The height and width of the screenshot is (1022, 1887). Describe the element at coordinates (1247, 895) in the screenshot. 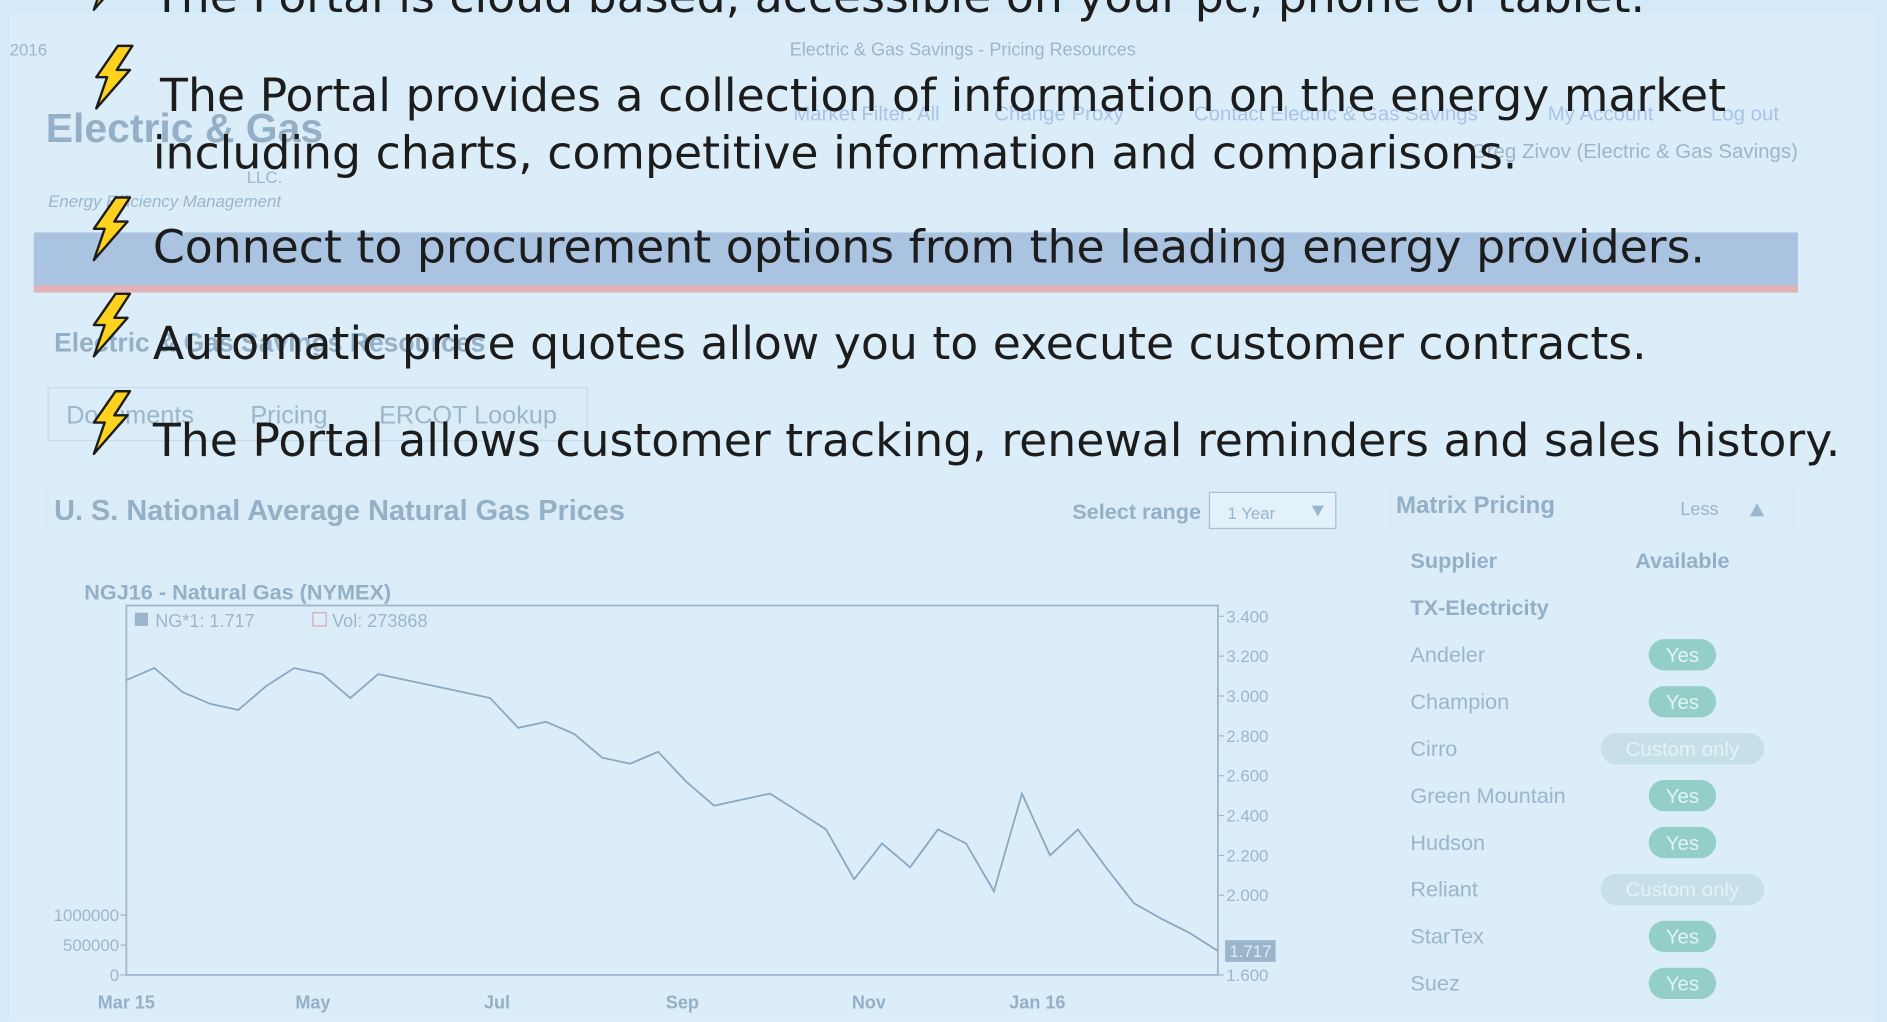

I see `y-tick-label: 2.000` at that location.